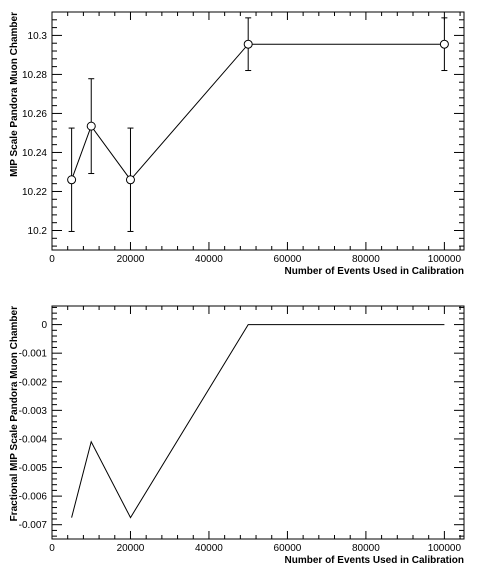  I want to click on top-chart-y-axis-label: MIP Scale Pandora Muon Chamber, so click(14, 94).